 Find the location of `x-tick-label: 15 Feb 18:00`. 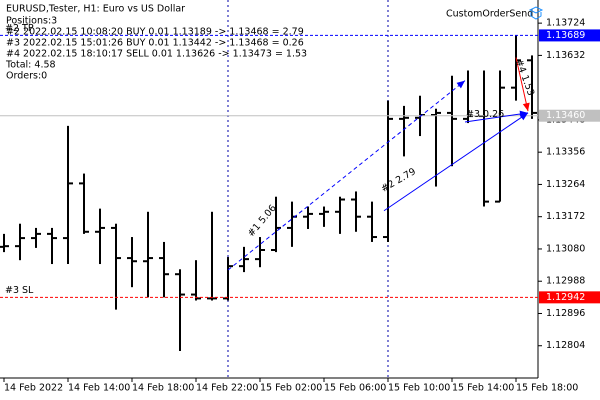

x-tick-label: 15 Feb 18:00 is located at coordinates (547, 388).